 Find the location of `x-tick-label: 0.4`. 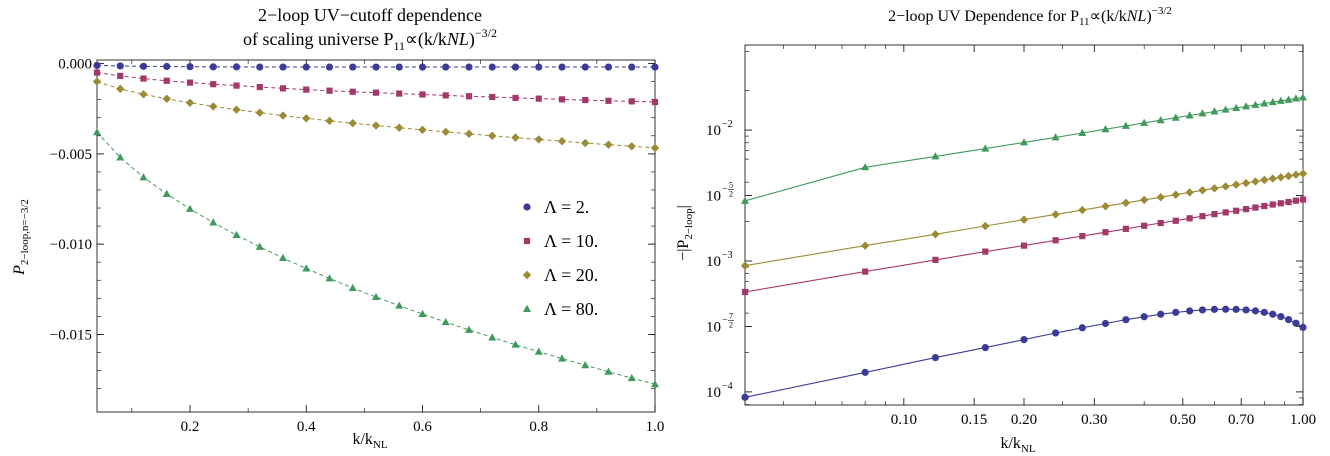

x-tick-label: 0.4 is located at coordinates (306, 427).